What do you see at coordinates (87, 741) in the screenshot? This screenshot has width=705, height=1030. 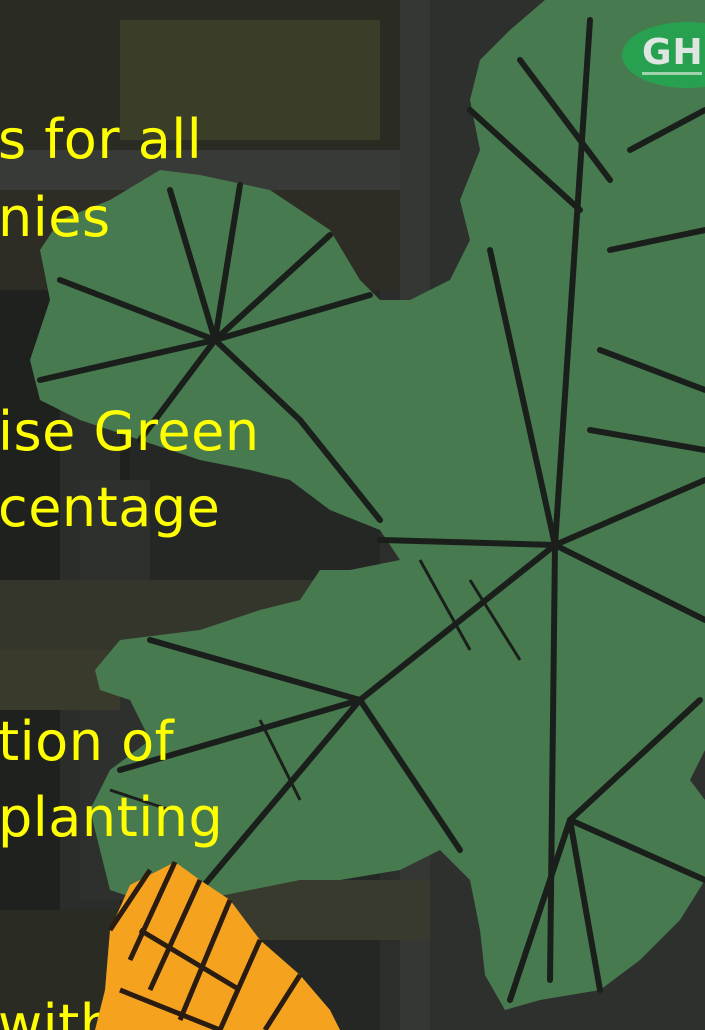 I see `slide-text-line-5: tion of` at bounding box center [87, 741].